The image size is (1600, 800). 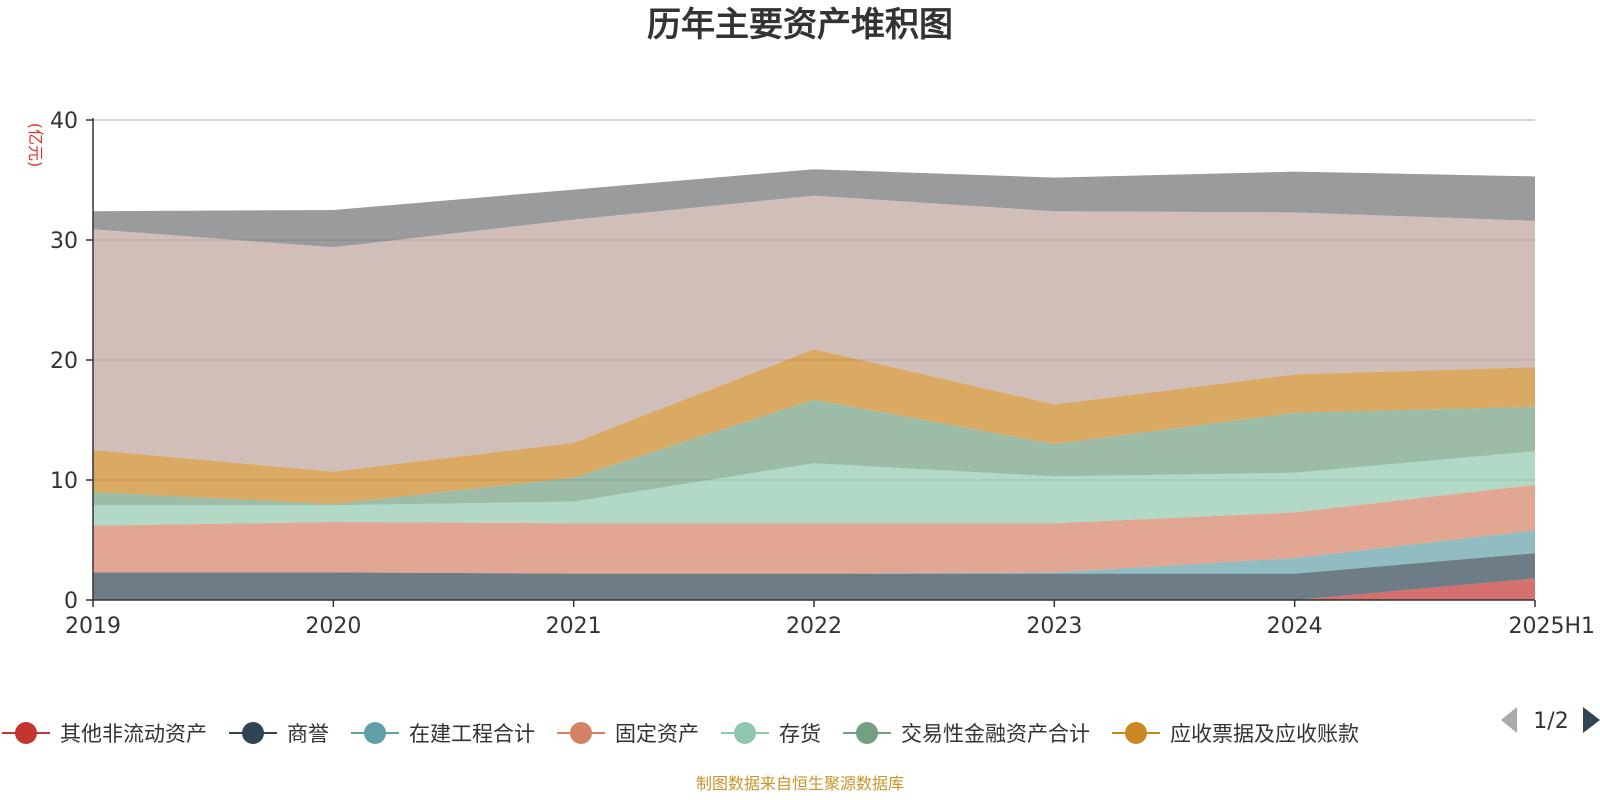 What do you see at coordinates (800, 734) in the screenshot?
I see `legend-label: 存货` at bounding box center [800, 734].